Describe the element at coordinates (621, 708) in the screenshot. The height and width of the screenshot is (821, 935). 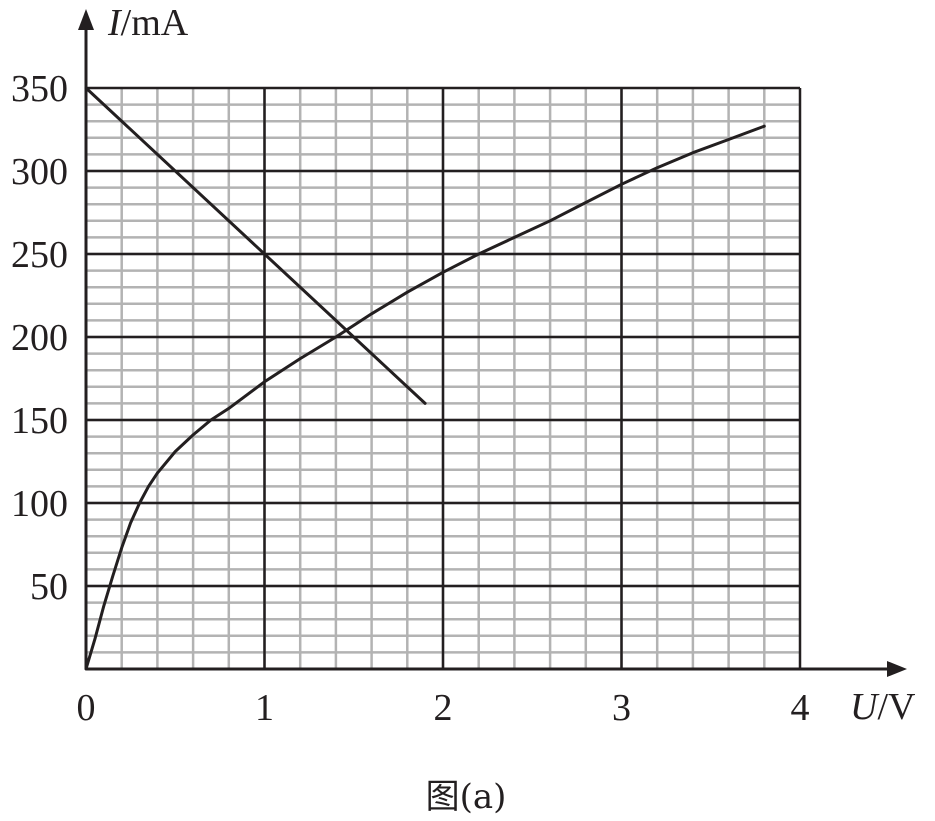
I see `x-tick-label: 3` at that location.